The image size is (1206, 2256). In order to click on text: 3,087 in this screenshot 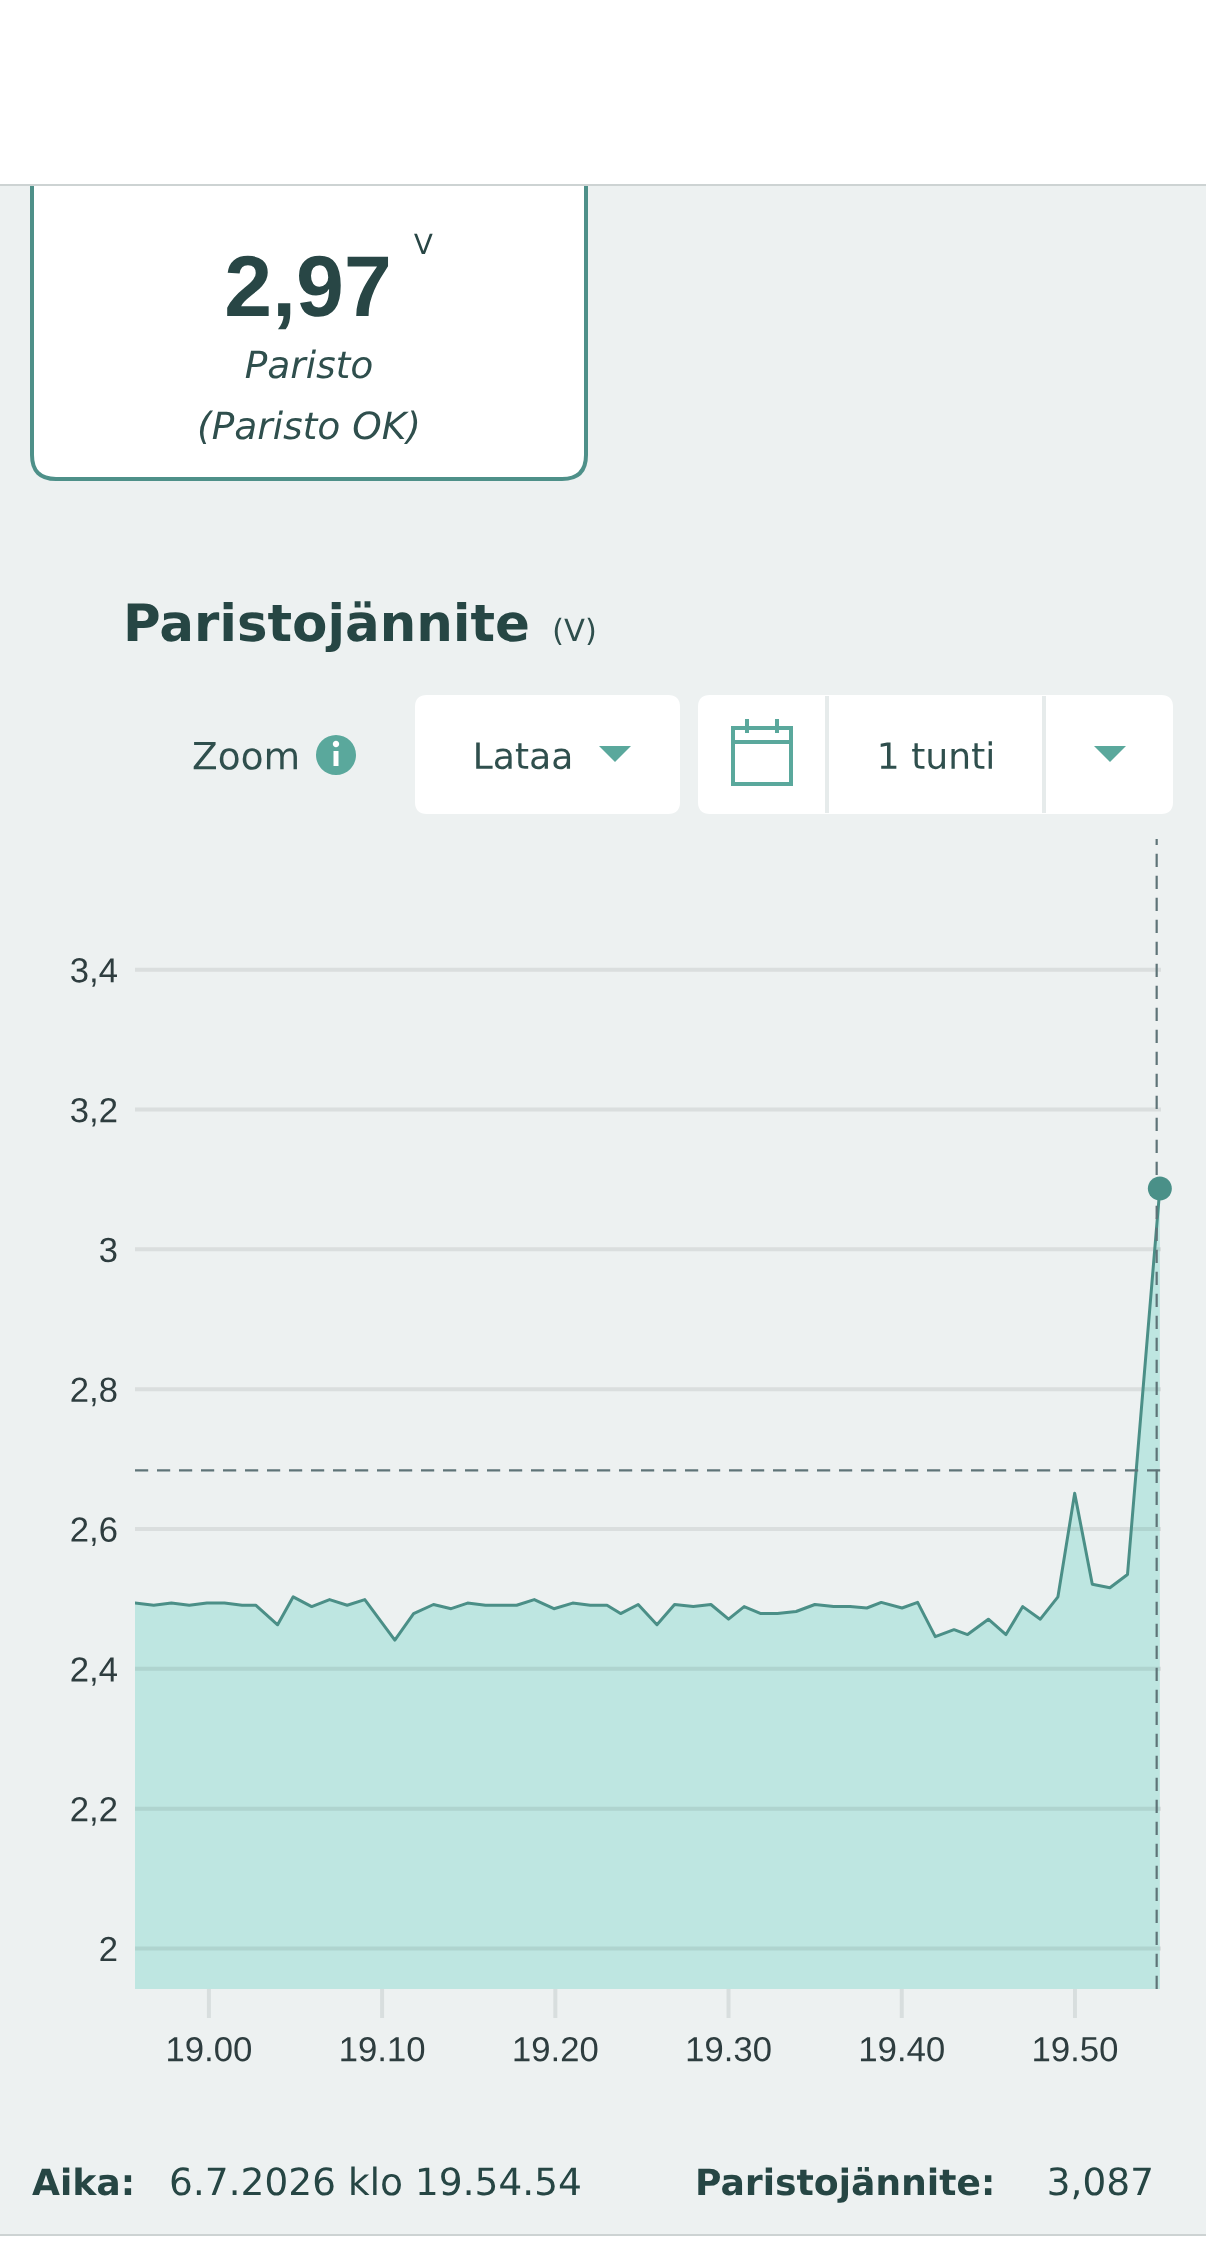, I will do `click(1100, 2183)`.